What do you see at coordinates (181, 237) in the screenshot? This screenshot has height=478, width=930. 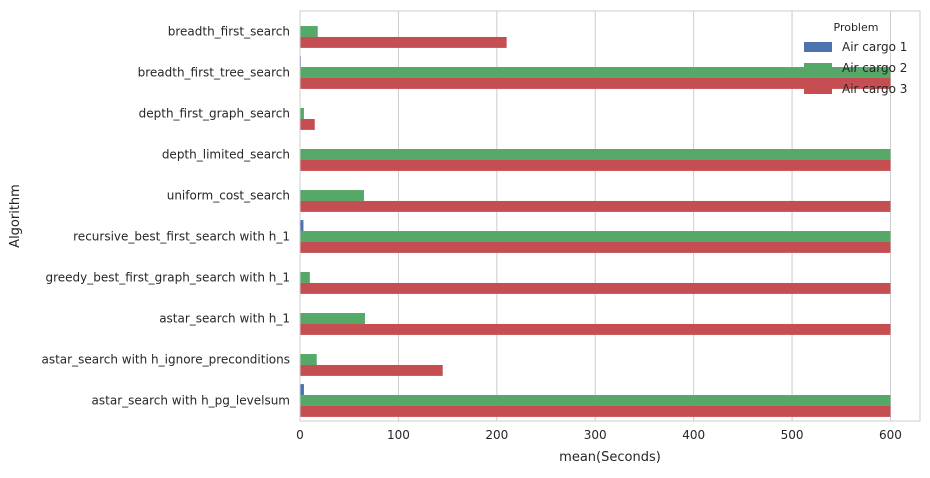 I see `y-tick-label: recursive_best_first_search with h_1` at bounding box center [181, 237].